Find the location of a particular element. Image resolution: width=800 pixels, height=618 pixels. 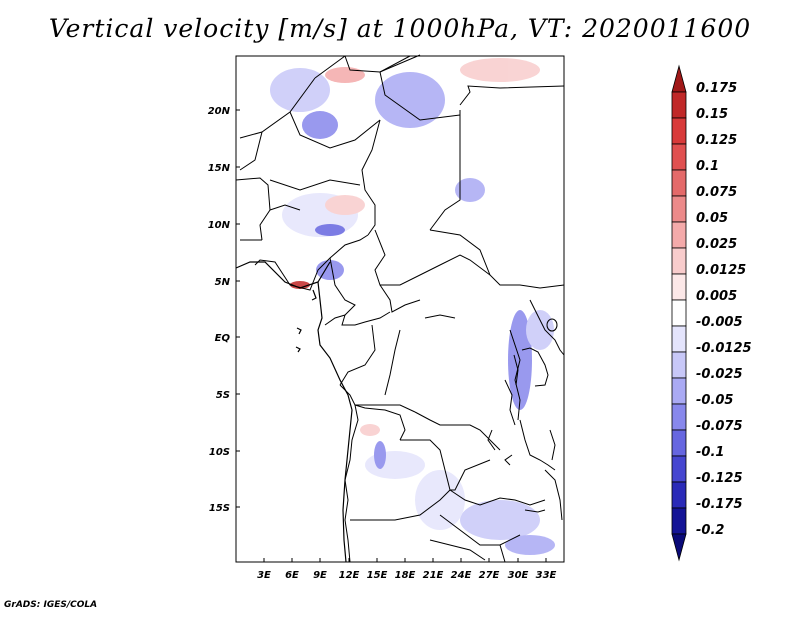

lon-label-3e: 3E is located at coordinates (264, 575).